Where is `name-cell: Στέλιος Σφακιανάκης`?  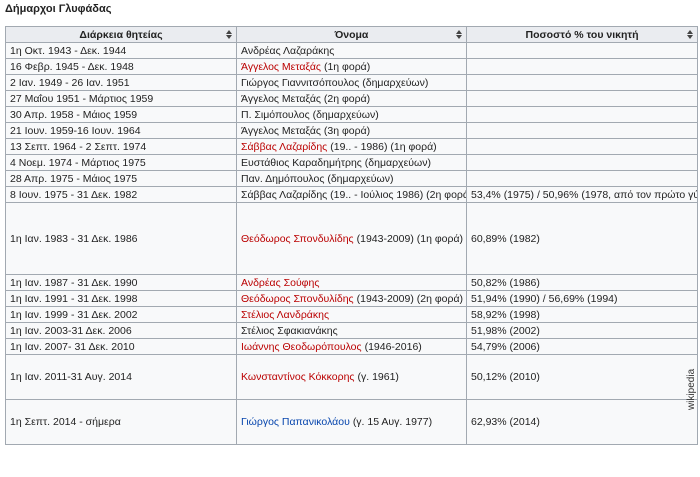 name-cell: Στέλιος Σφακιανάκης is located at coordinates (351, 330).